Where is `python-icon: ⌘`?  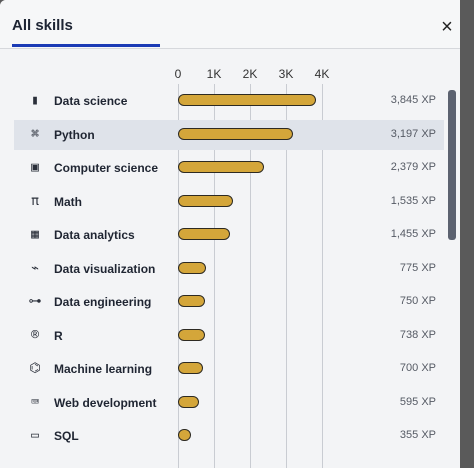
python-icon: ⌘ is located at coordinates (35, 134).